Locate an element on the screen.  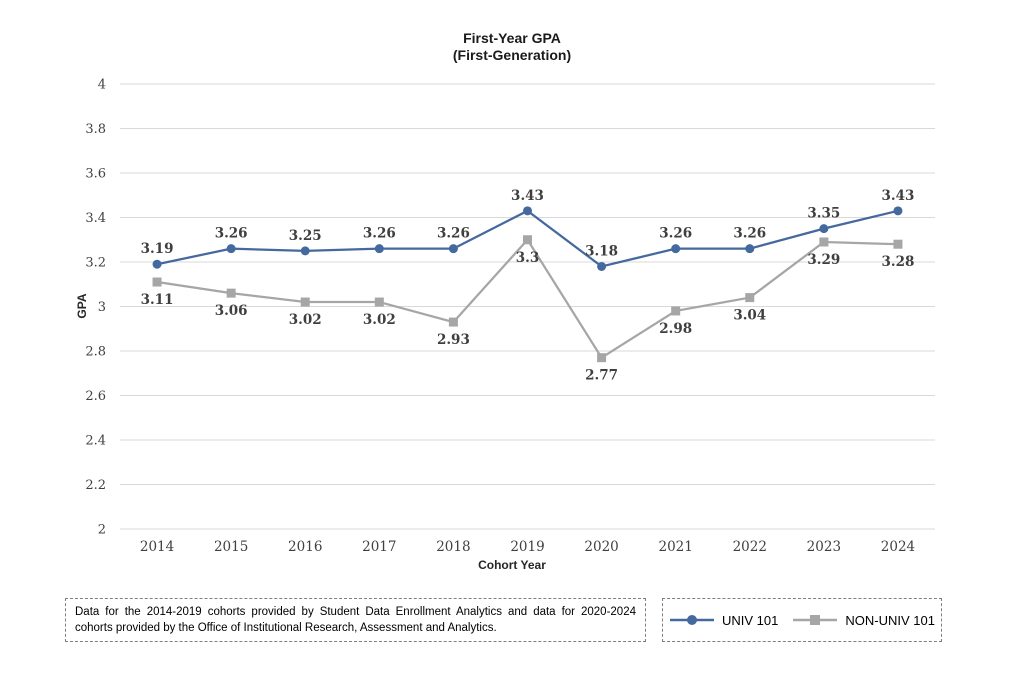
y-tick-label: 2.4 is located at coordinates (95, 441).